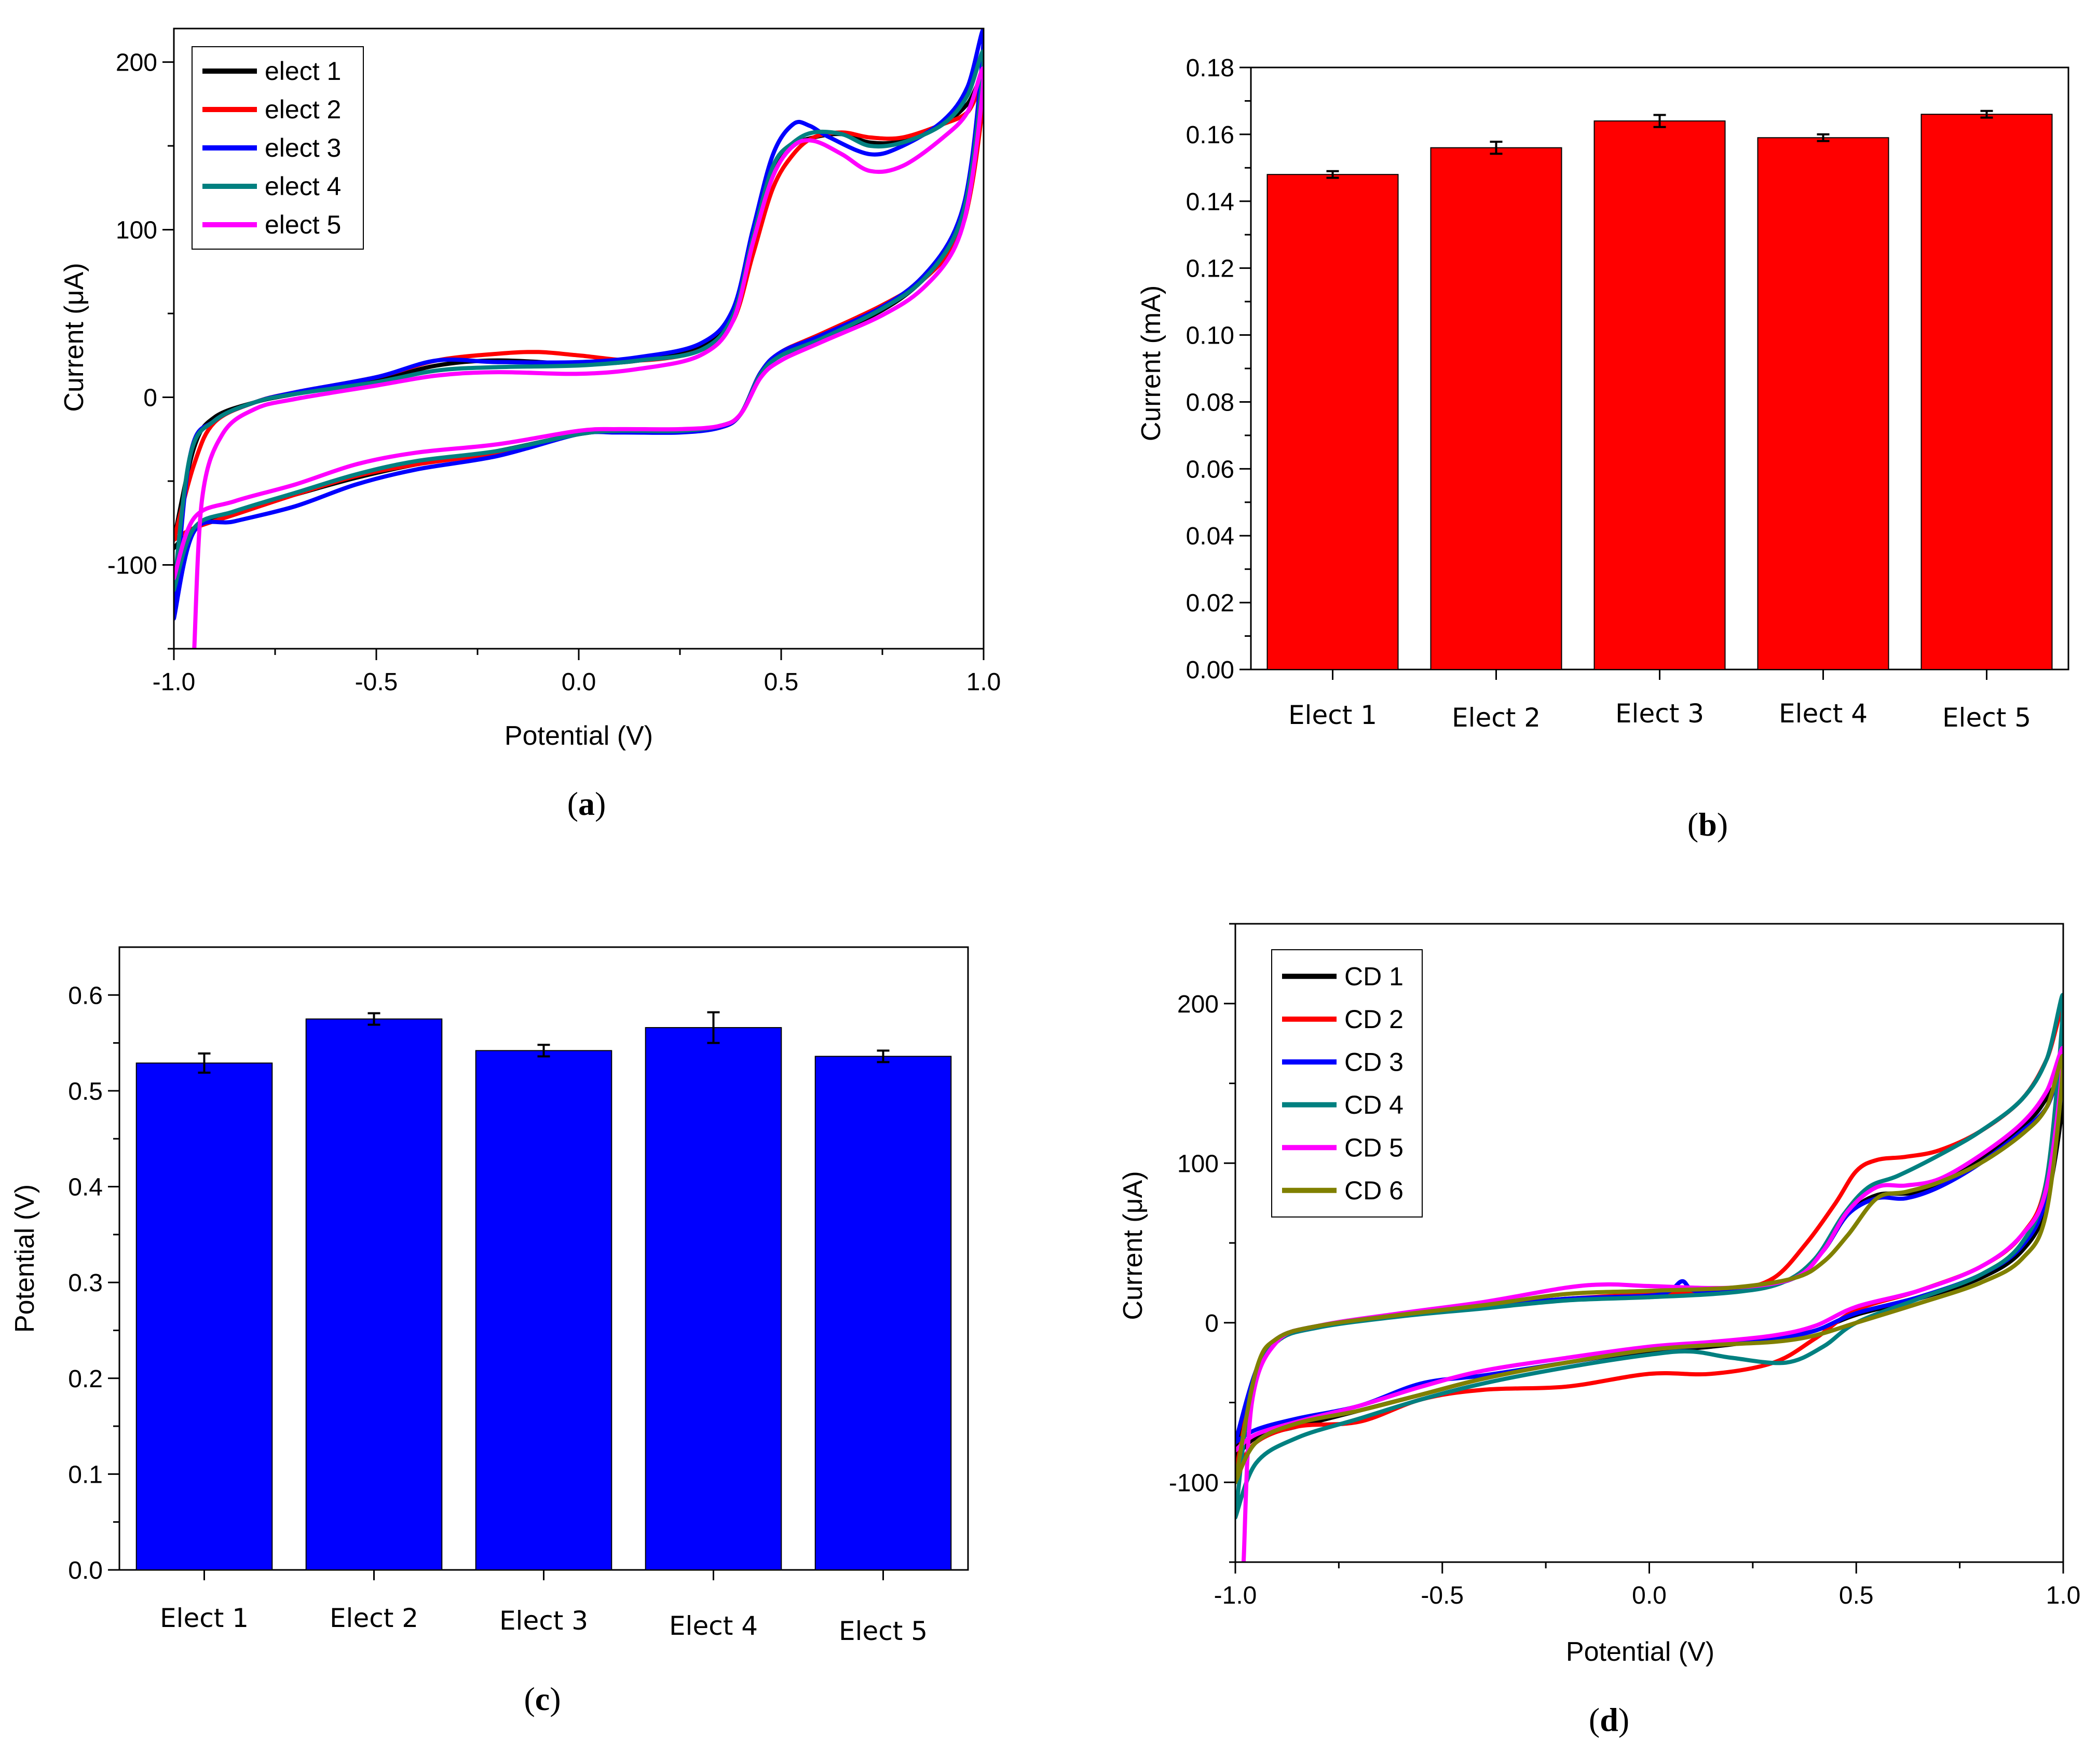 This screenshot has height=1764, width=2098. Describe the element at coordinates (85, 996) in the screenshot. I see `y-tick-label: 0.6` at that location.